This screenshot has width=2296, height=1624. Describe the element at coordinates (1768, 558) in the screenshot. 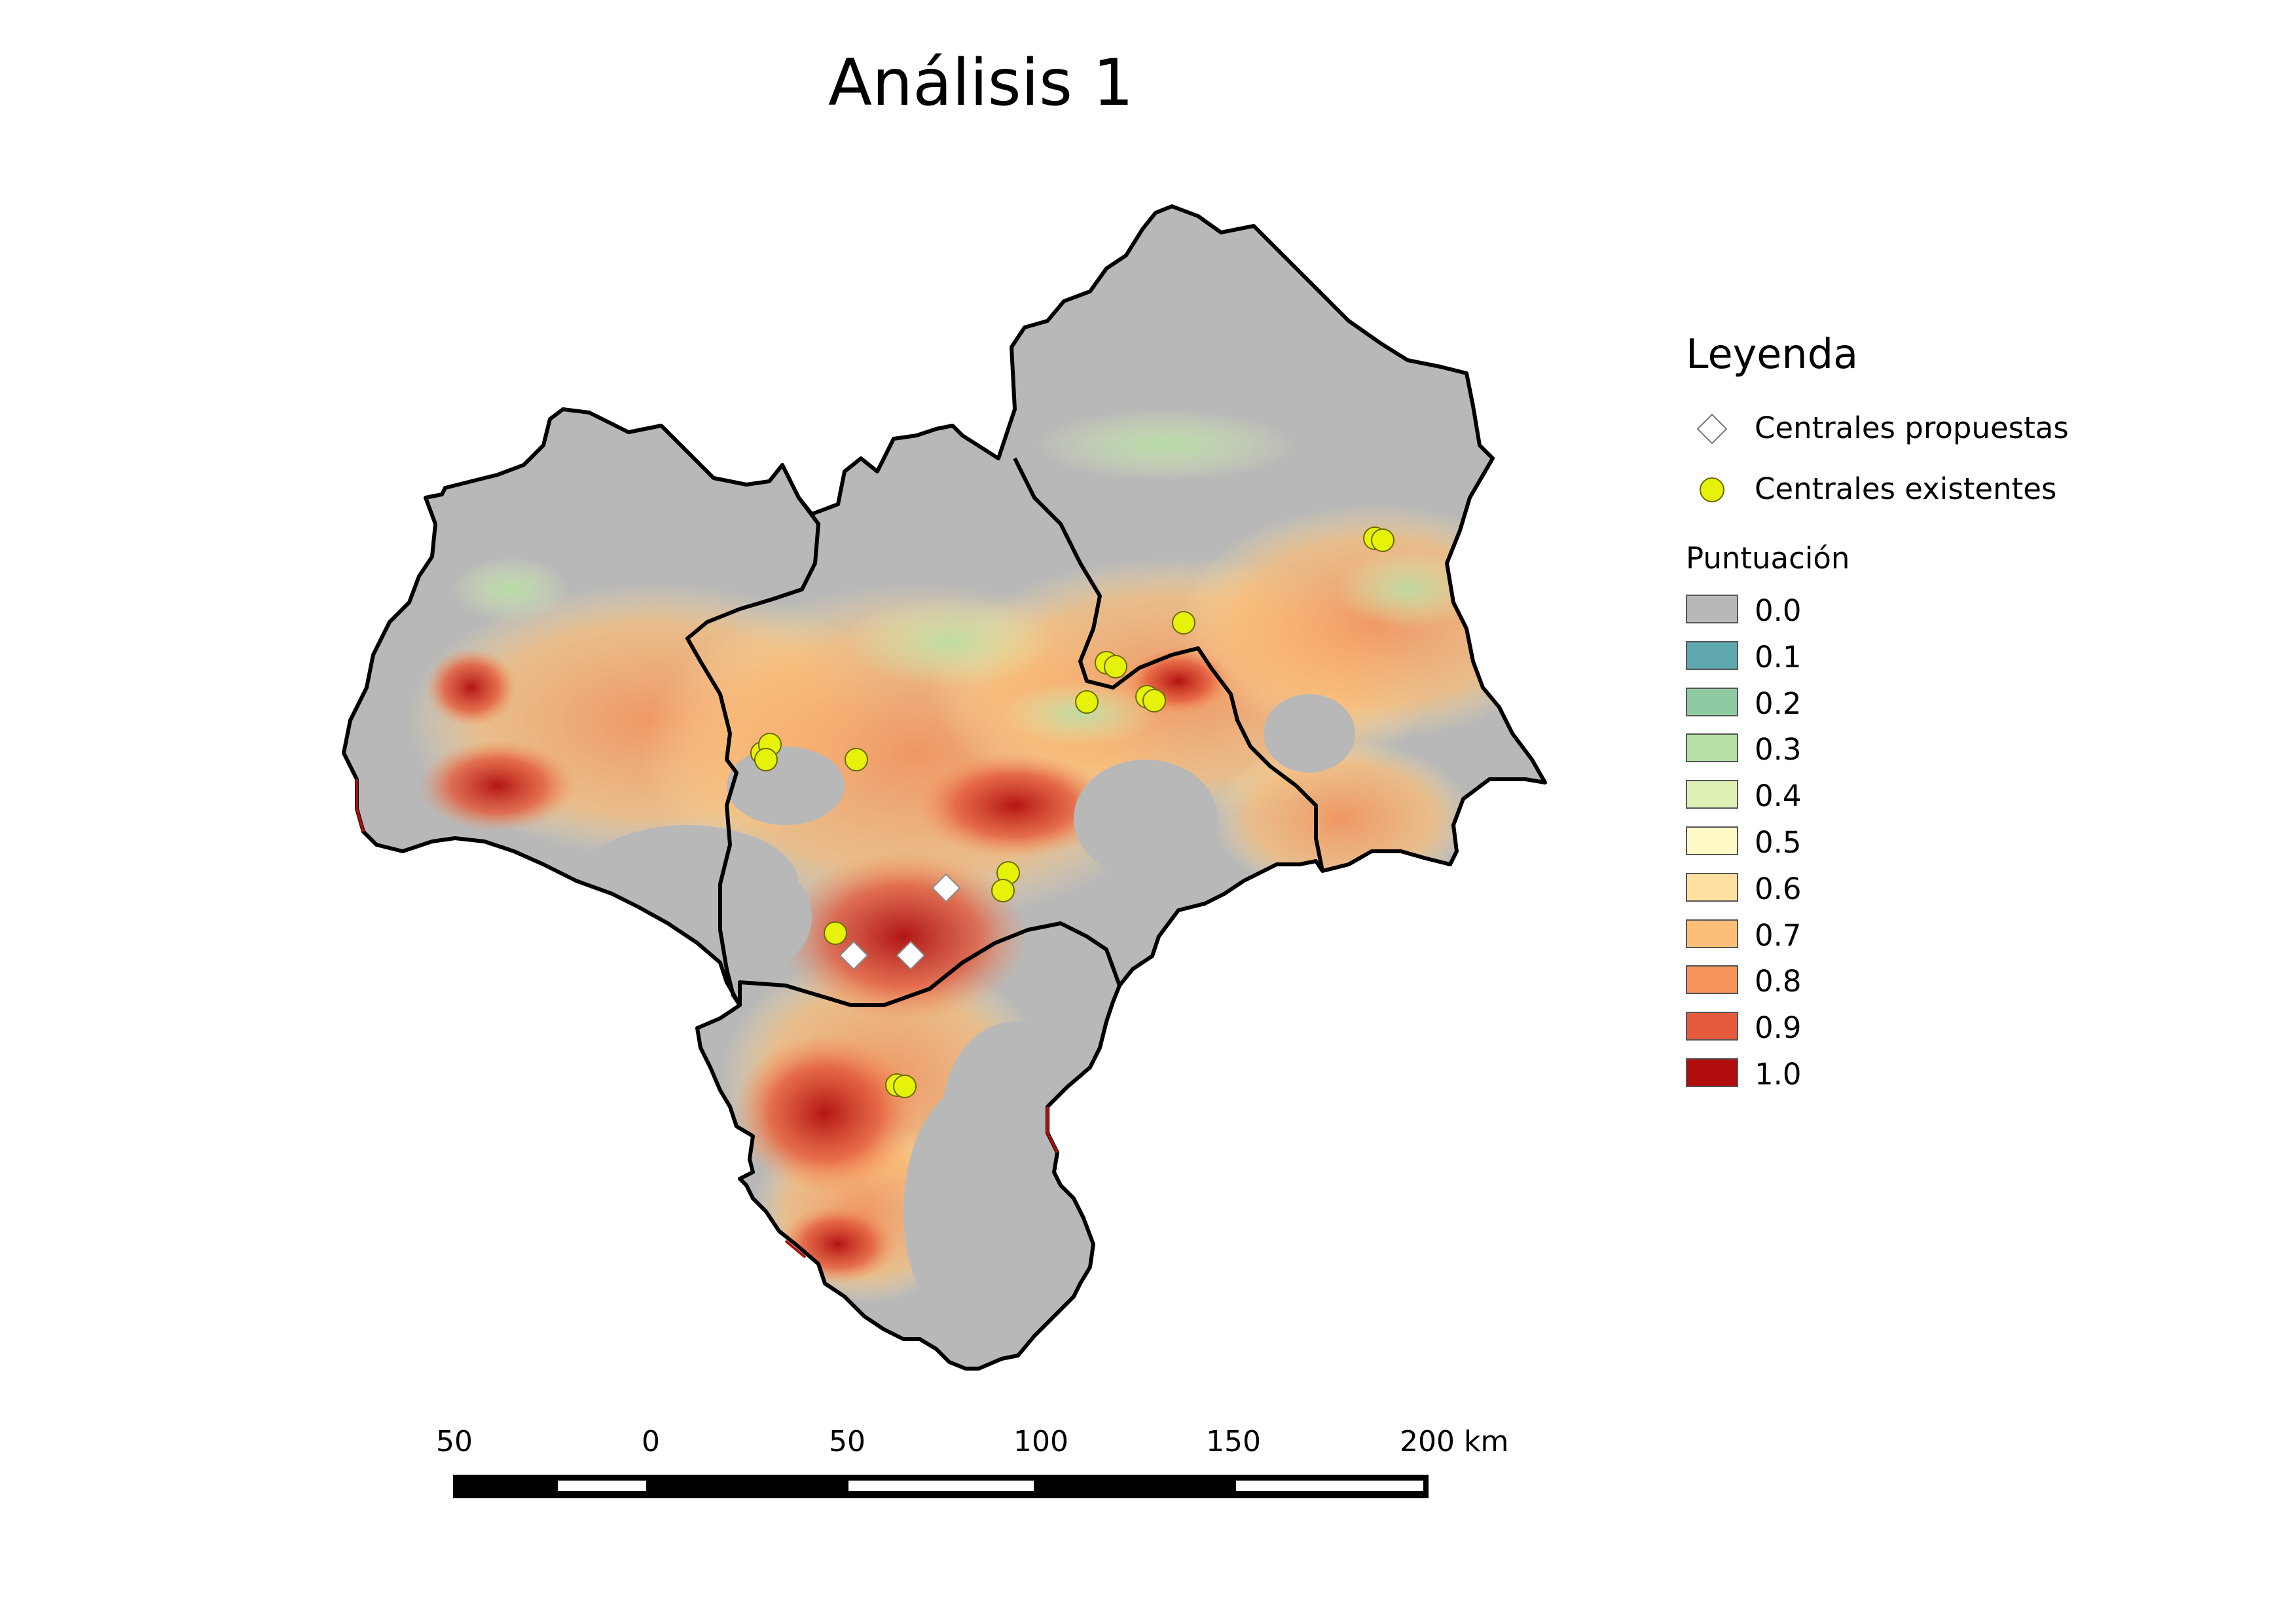

I see `score-legend-title: Puntuación` at that location.